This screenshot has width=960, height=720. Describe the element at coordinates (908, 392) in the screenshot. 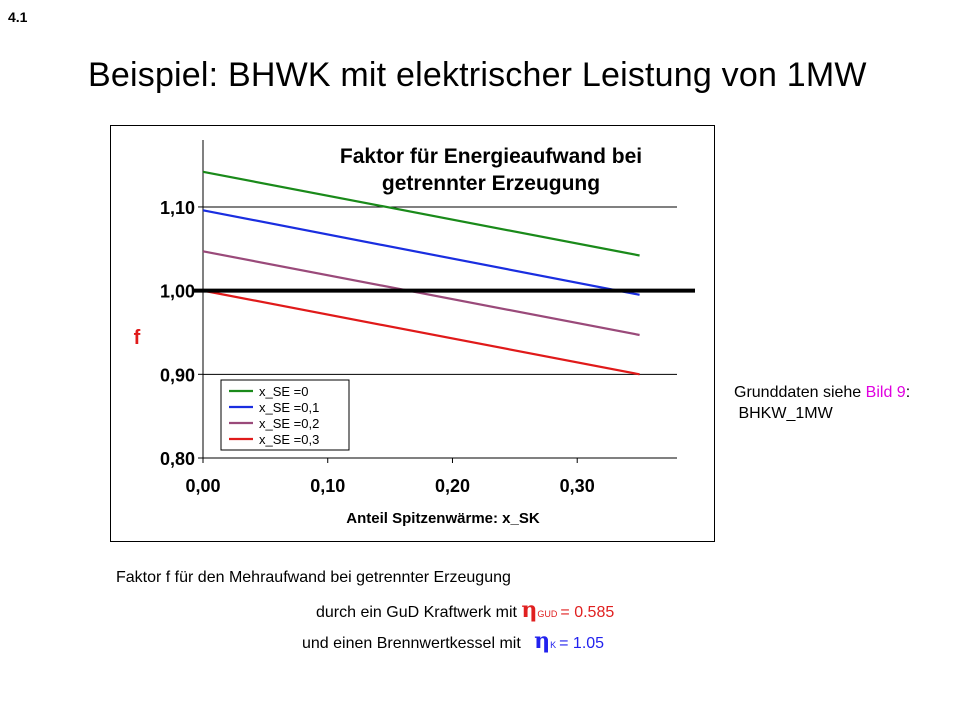

I see `side-note-colon: :` at that location.